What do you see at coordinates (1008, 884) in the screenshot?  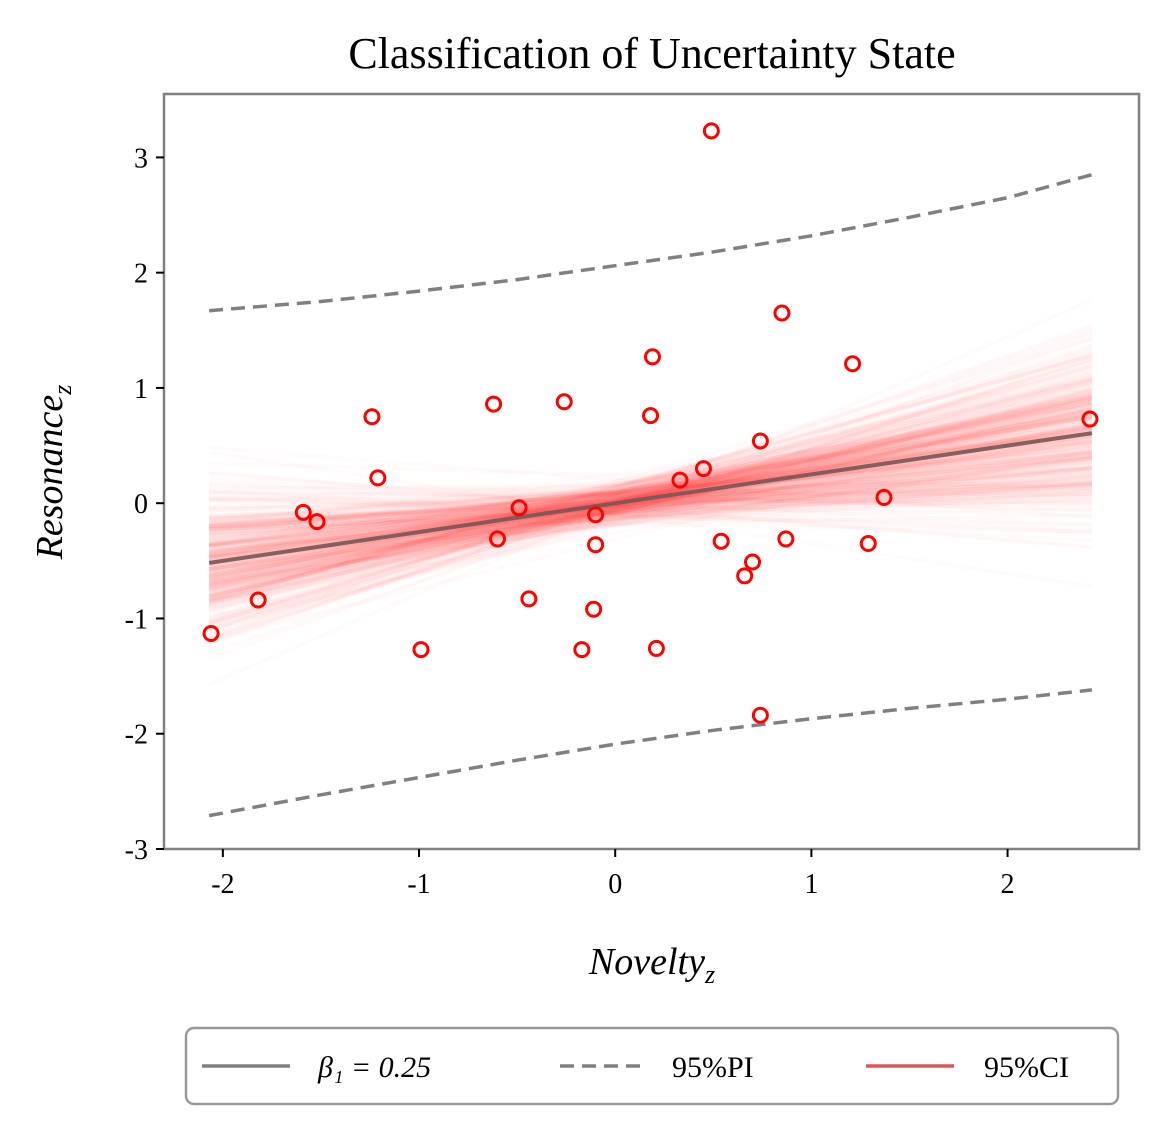 I see `x-tick-label: 2` at bounding box center [1008, 884].